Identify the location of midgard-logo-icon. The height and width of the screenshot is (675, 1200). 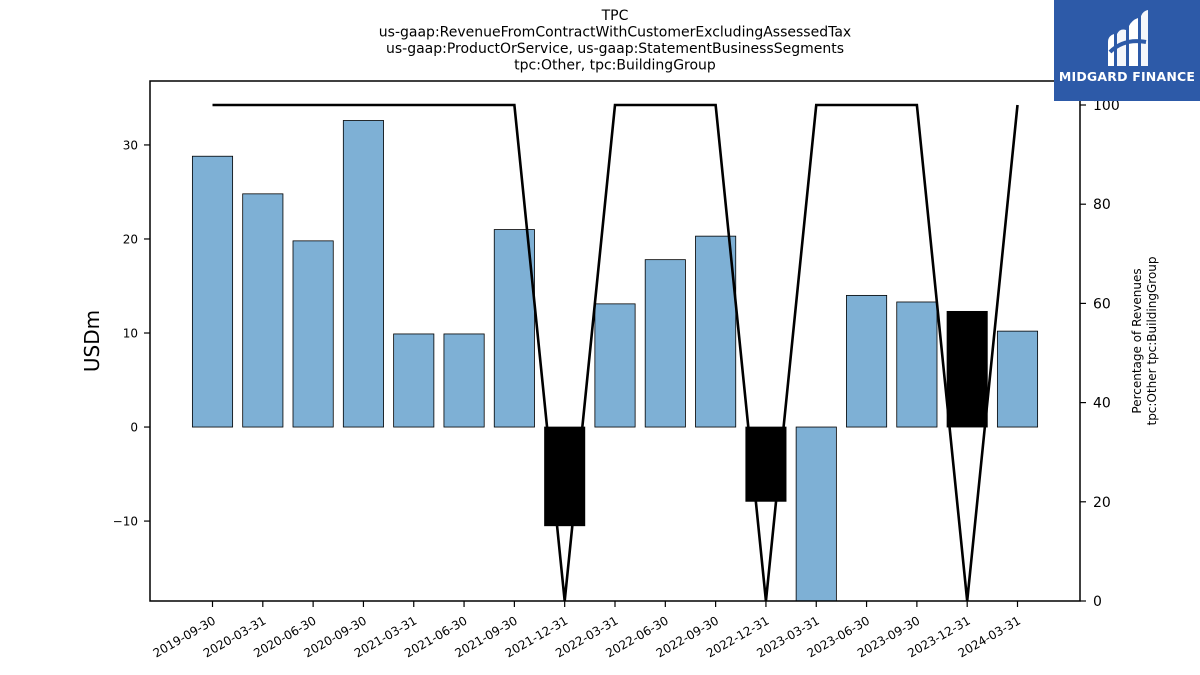
(1128, 38).